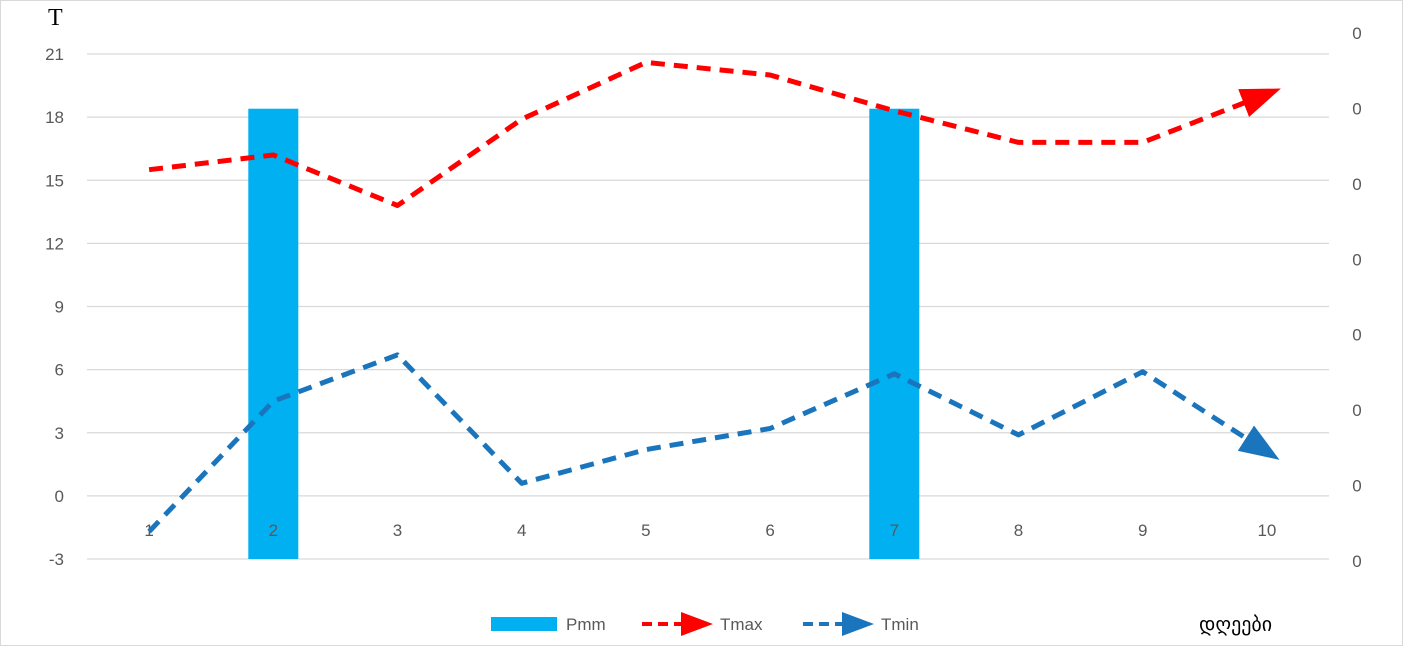 The image size is (1403, 646). Describe the element at coordinates (397, 530) in the screenshot. I see `x-tick-label: 3` at that location.